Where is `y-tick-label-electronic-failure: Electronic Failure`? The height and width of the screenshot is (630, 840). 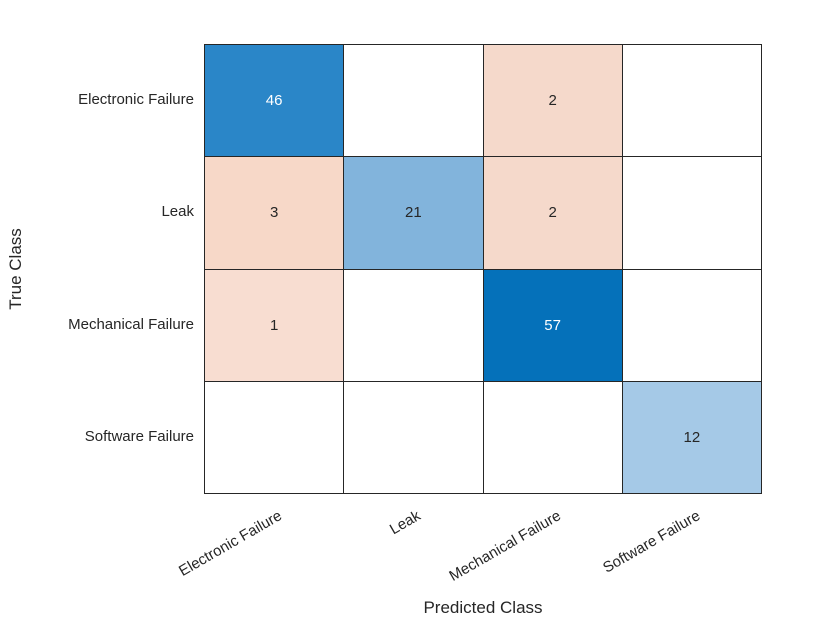
y-tick-label-electronic-failure: Electronic Failure is located at coordinates (136, 99).